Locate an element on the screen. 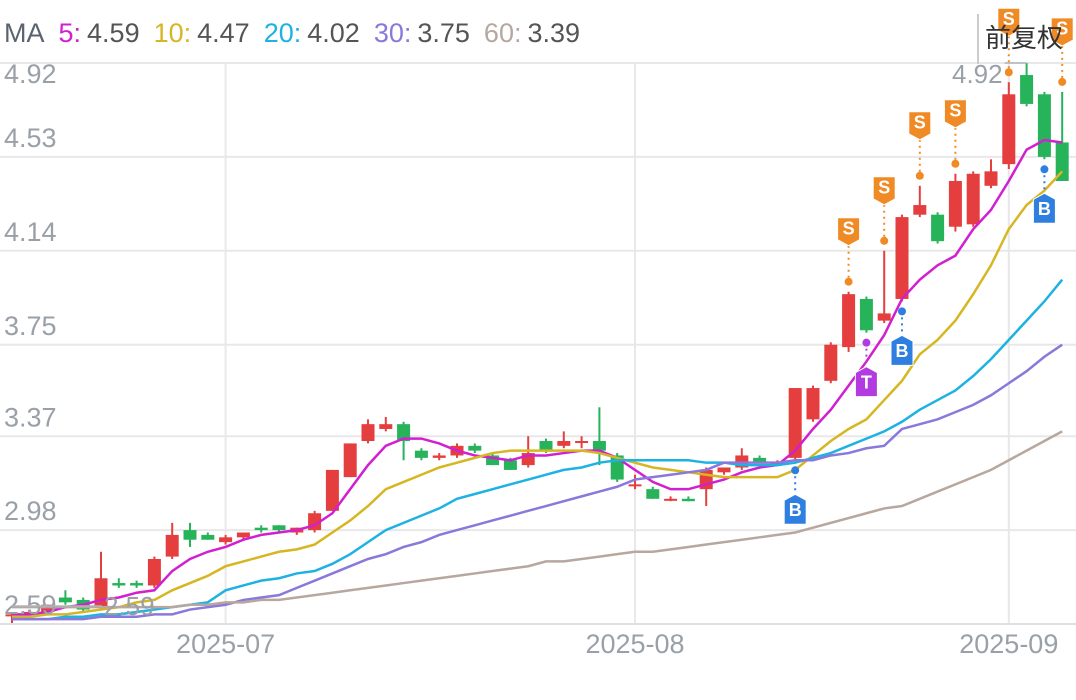 The width and height of the screenshot is (1076, 700). legend-item: 10: 4.47 is located at coordinates (202, 33).